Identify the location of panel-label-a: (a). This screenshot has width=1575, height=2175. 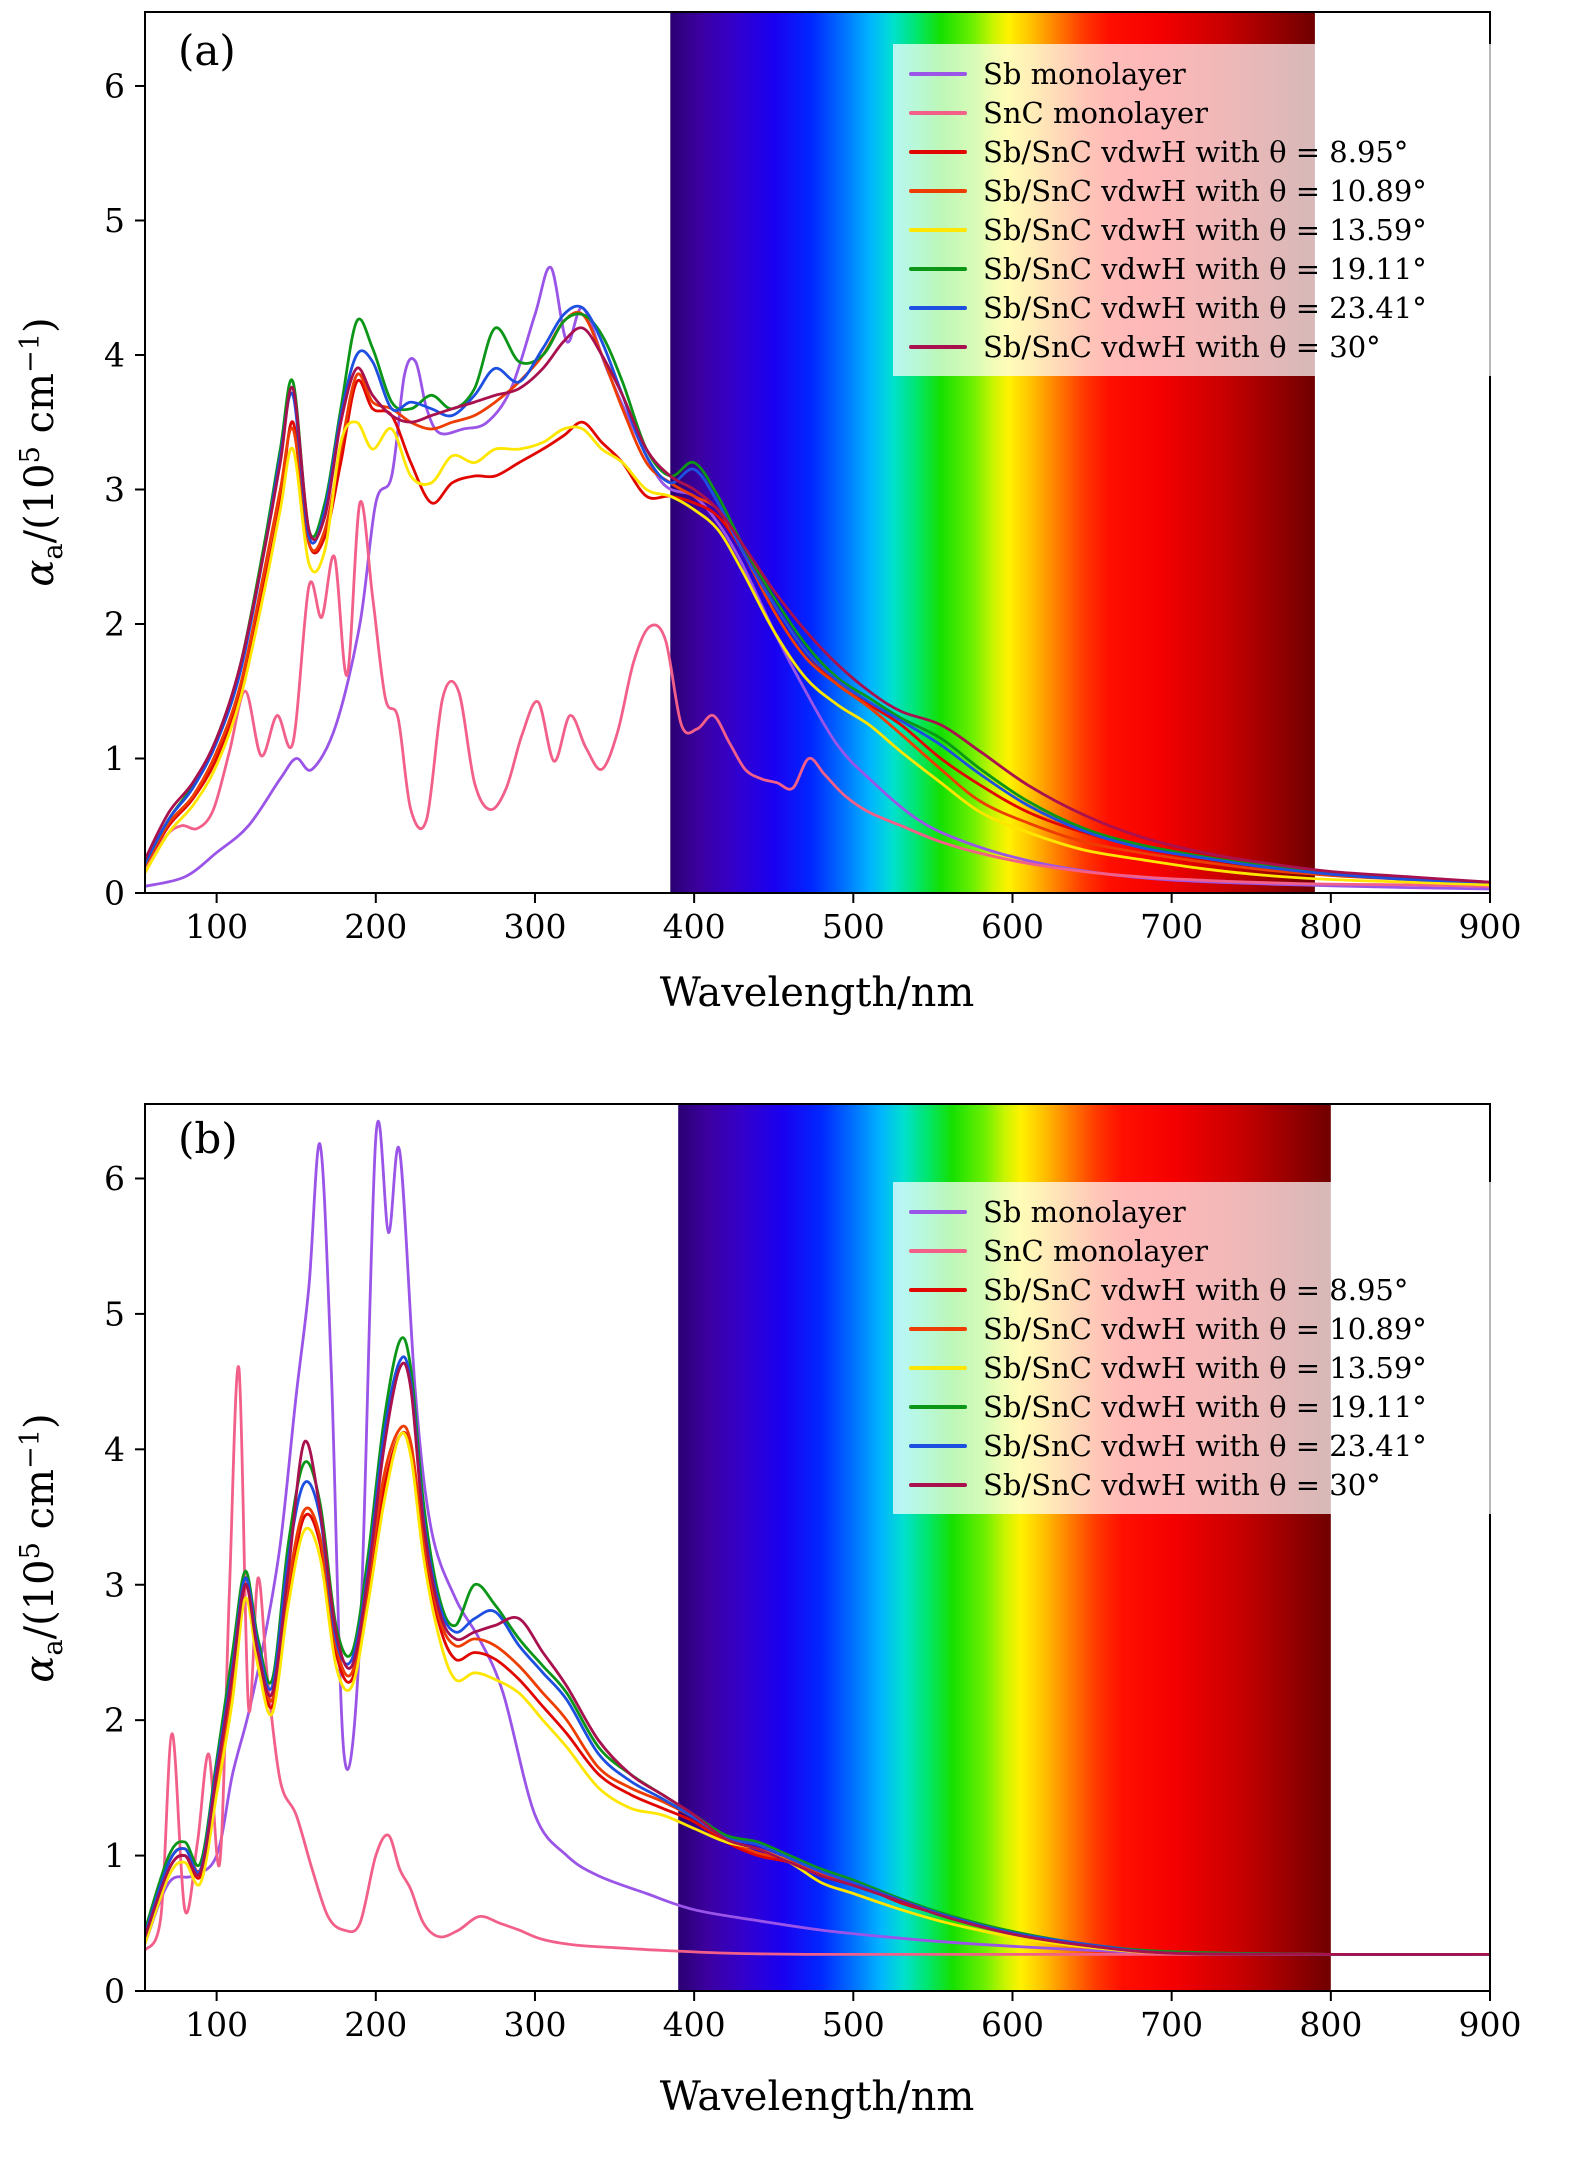
(207, 50).